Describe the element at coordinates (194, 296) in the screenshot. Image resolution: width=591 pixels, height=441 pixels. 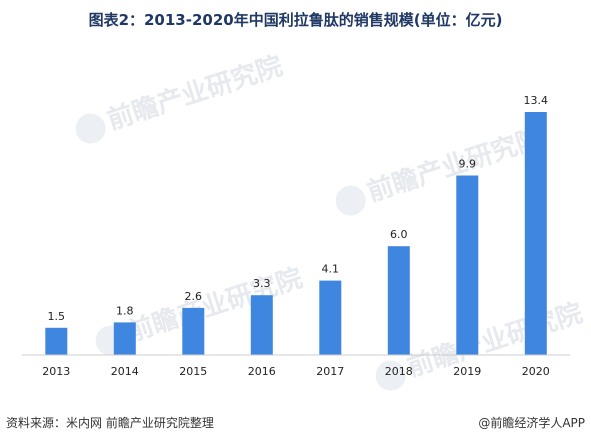
I see `value-label-2015: 2.6` at that location.